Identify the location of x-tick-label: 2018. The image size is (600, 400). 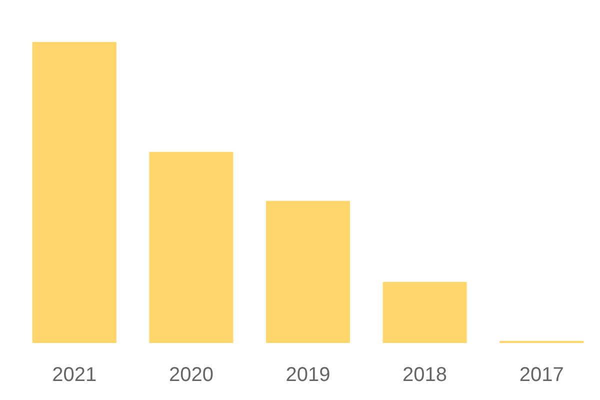
(425, 375).